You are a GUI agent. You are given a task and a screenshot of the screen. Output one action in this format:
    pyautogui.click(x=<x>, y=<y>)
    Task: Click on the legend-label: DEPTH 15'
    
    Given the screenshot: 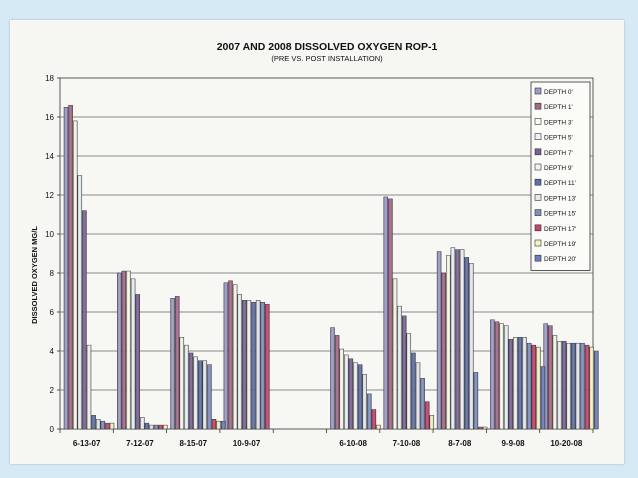 What is the action you would take?
    pyautogui.click(x=560, y=214)
    